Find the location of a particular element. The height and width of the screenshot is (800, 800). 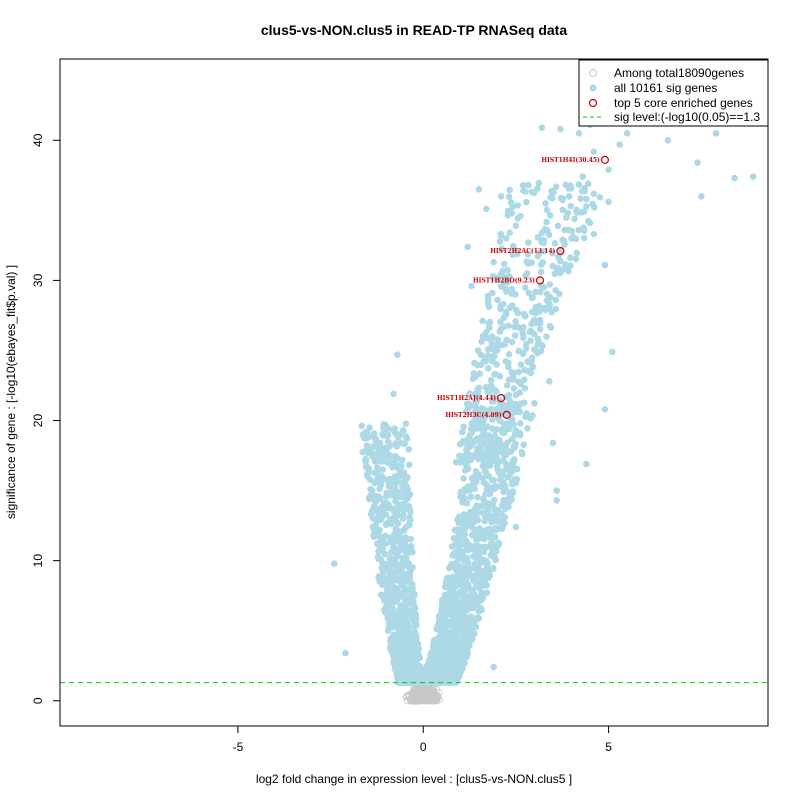

x-tick-label: 5 is located at coordinates (608, 747).